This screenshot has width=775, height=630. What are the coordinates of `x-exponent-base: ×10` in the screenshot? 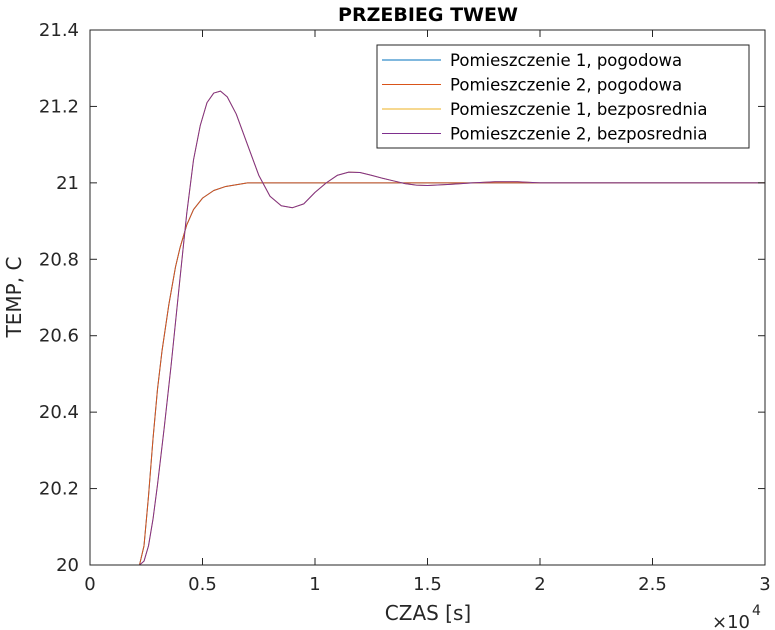 It's located at (731, 621).